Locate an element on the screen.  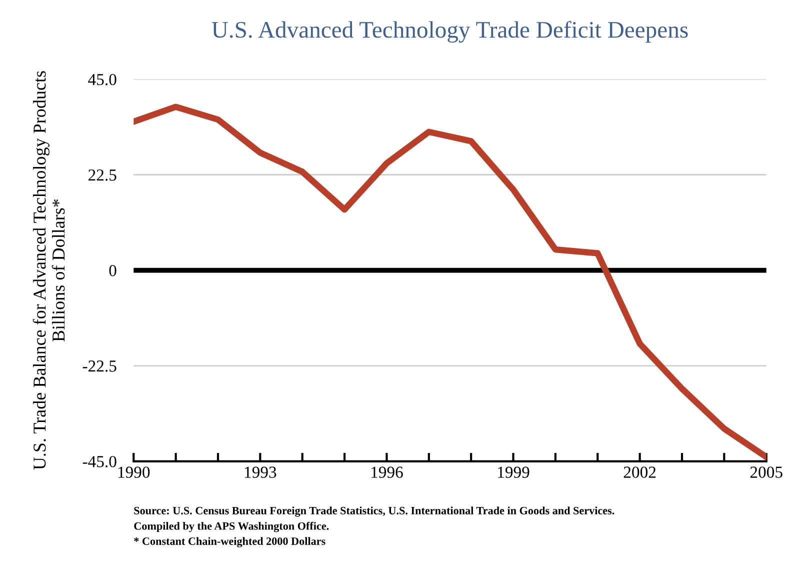
y-axis-title: U.S. Trade Balance for Advanced Technology Products Billions of Dollars* is located at coordinates (48, 270).